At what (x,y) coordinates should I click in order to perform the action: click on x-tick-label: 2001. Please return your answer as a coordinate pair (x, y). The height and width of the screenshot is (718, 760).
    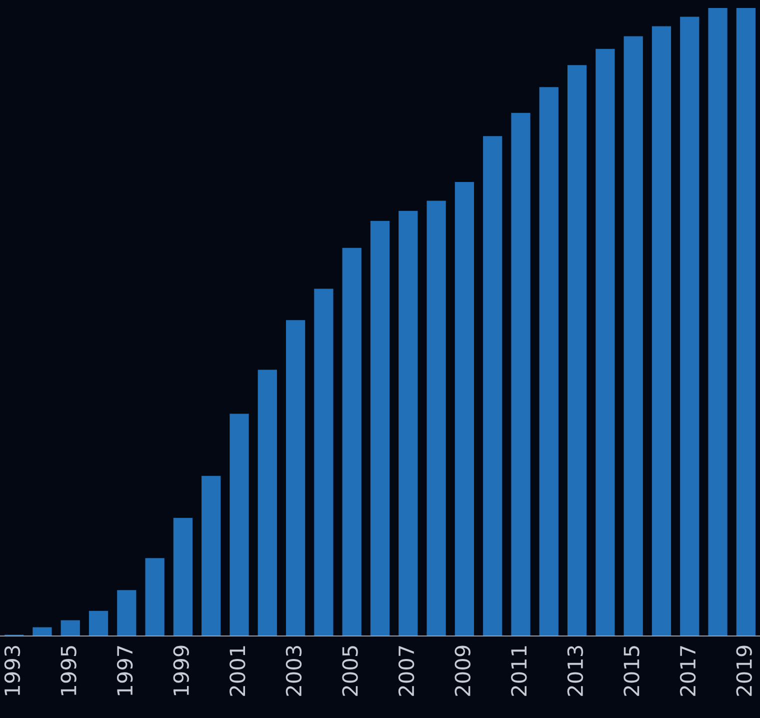
    Looking at the image, I should click on (238, 671).